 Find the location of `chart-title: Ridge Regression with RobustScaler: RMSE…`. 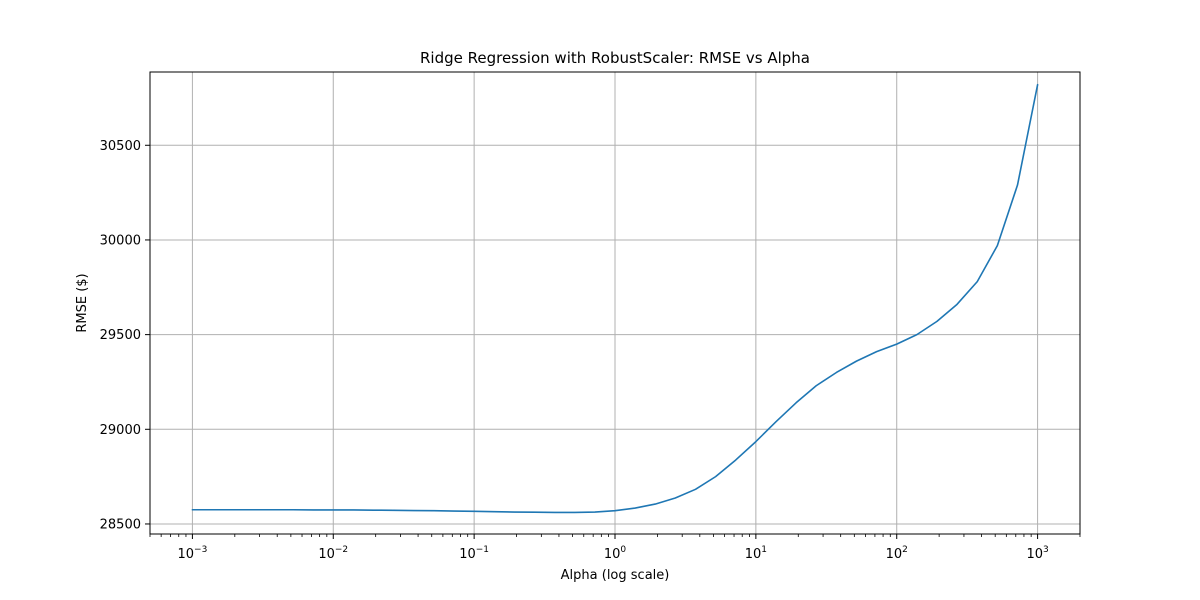

chart-title: Ridge Regression with RobustScaler: RMSE… is located at coordinates (615, 58).